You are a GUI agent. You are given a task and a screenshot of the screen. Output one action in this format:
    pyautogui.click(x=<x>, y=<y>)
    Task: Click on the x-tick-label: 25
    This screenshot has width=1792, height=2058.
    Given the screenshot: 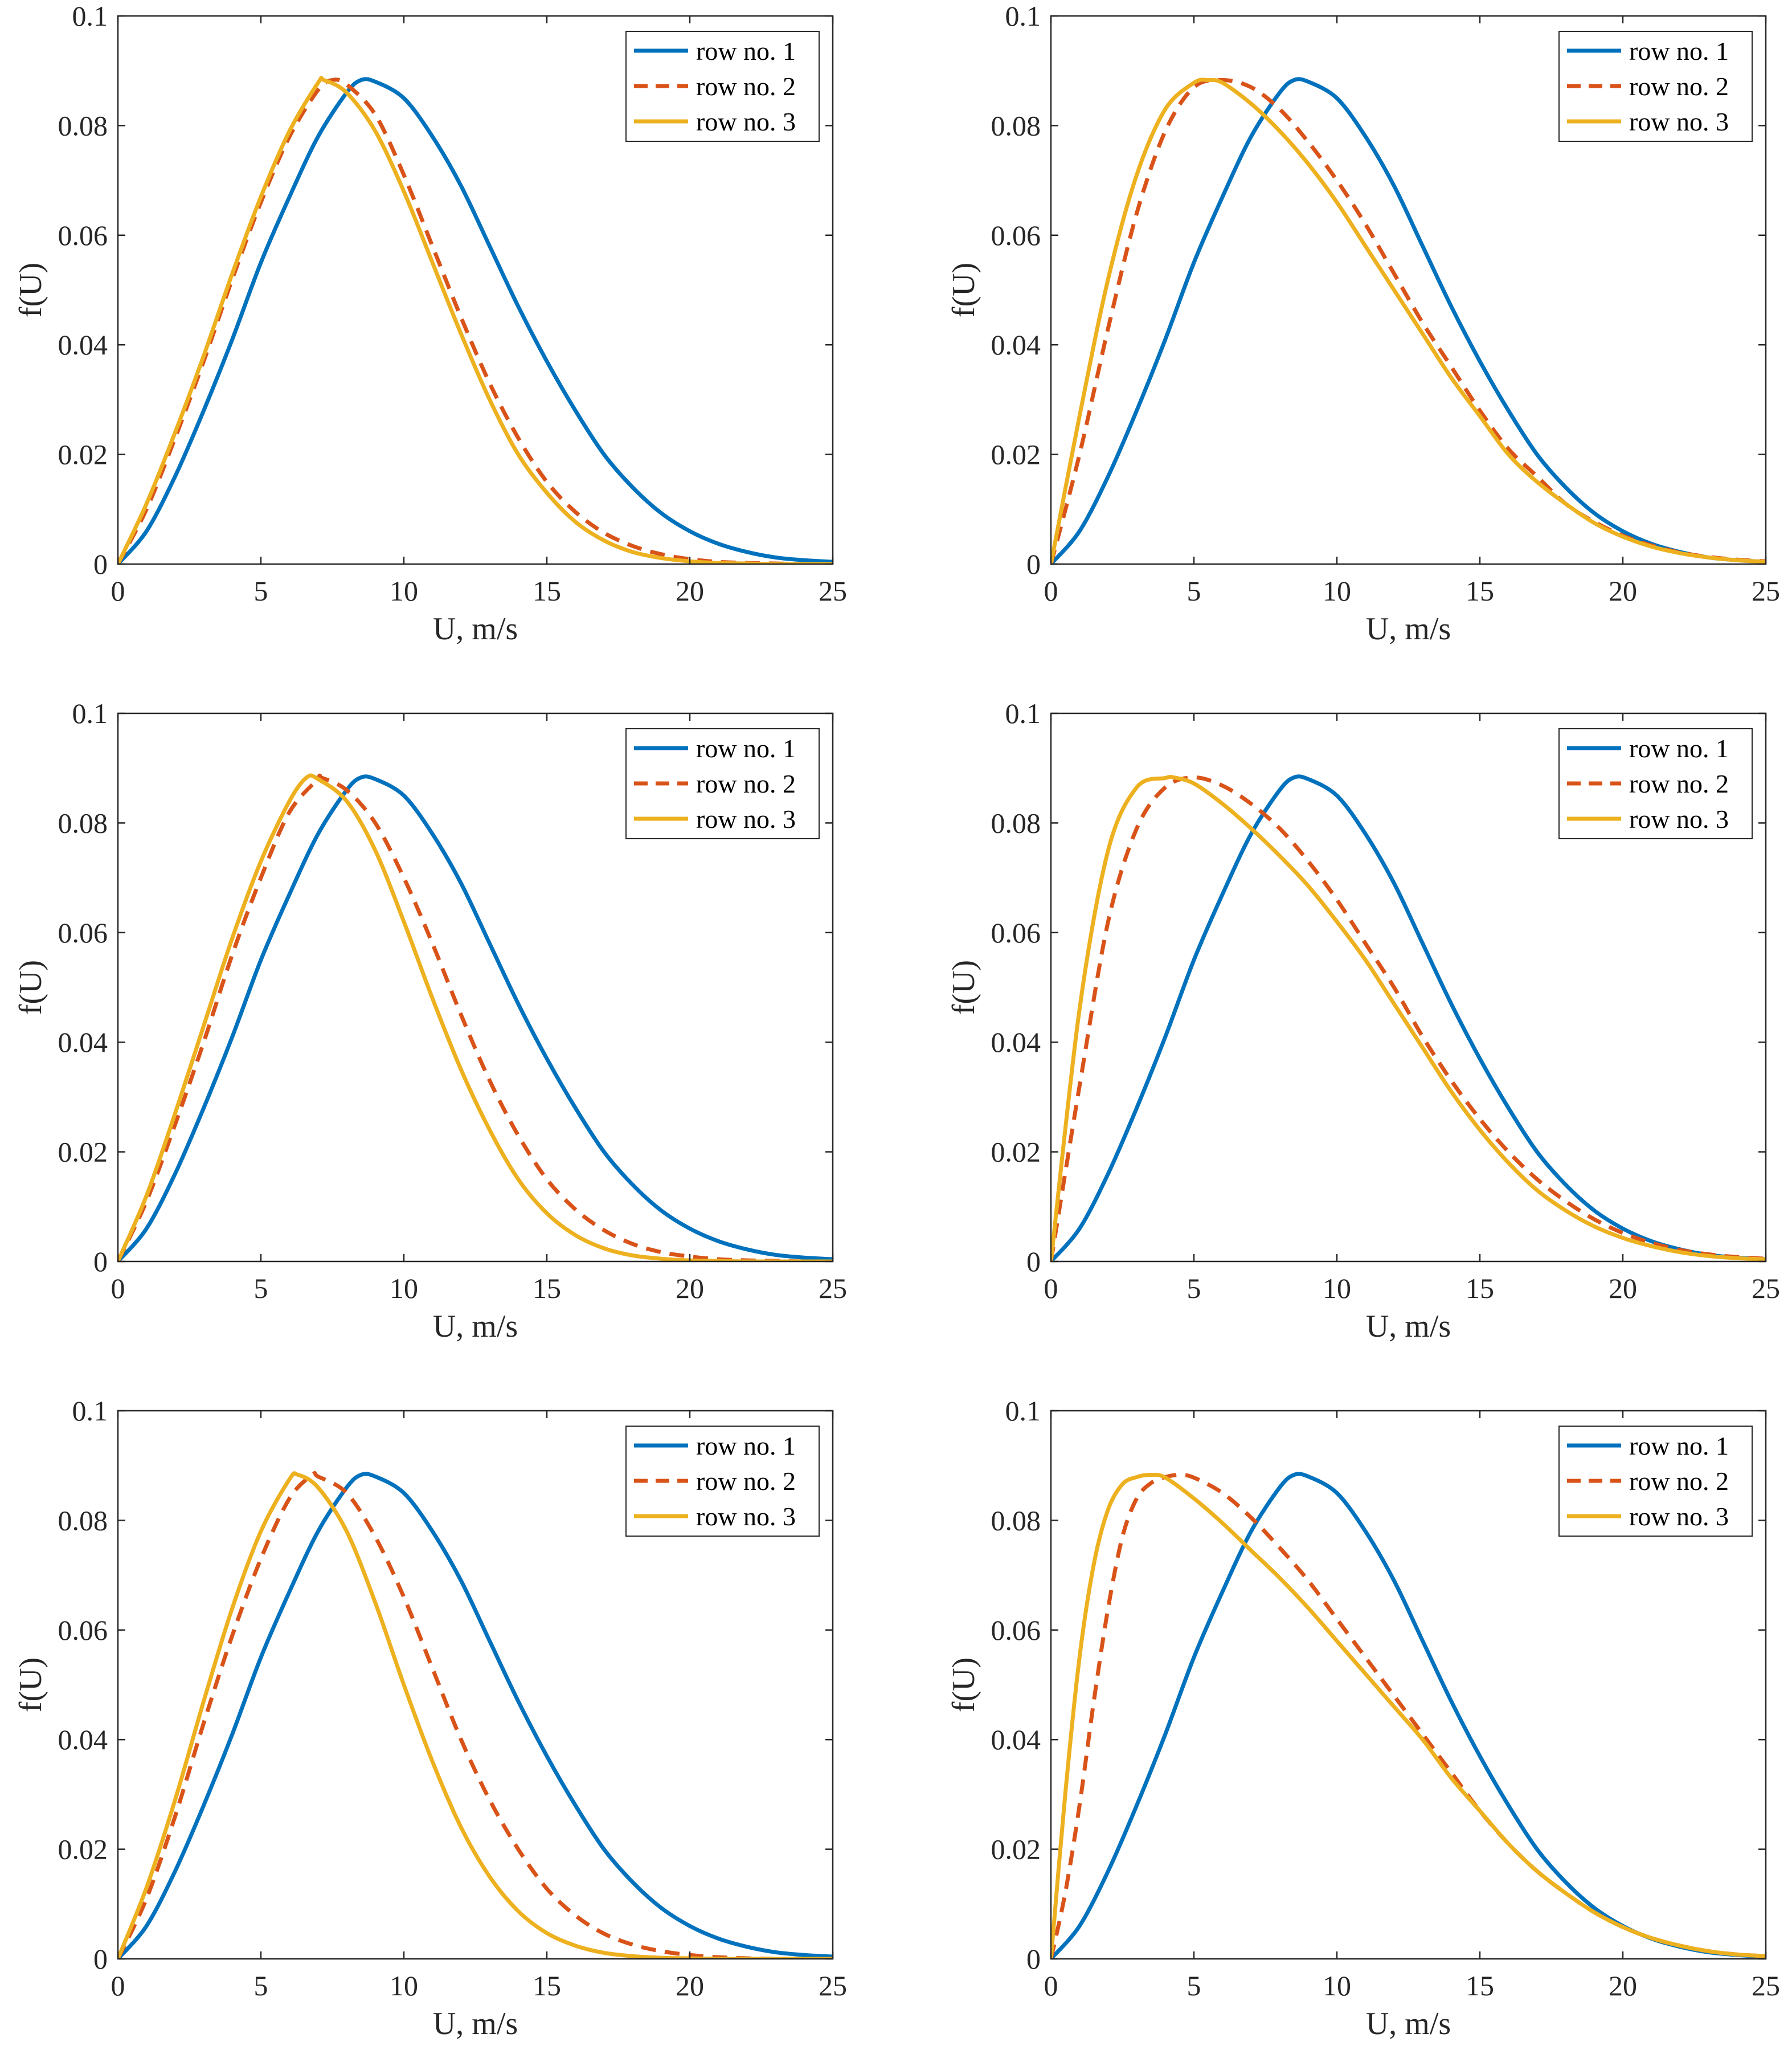 What is the action you would take?
    pyautogui.click(x=833, y=1986)
    